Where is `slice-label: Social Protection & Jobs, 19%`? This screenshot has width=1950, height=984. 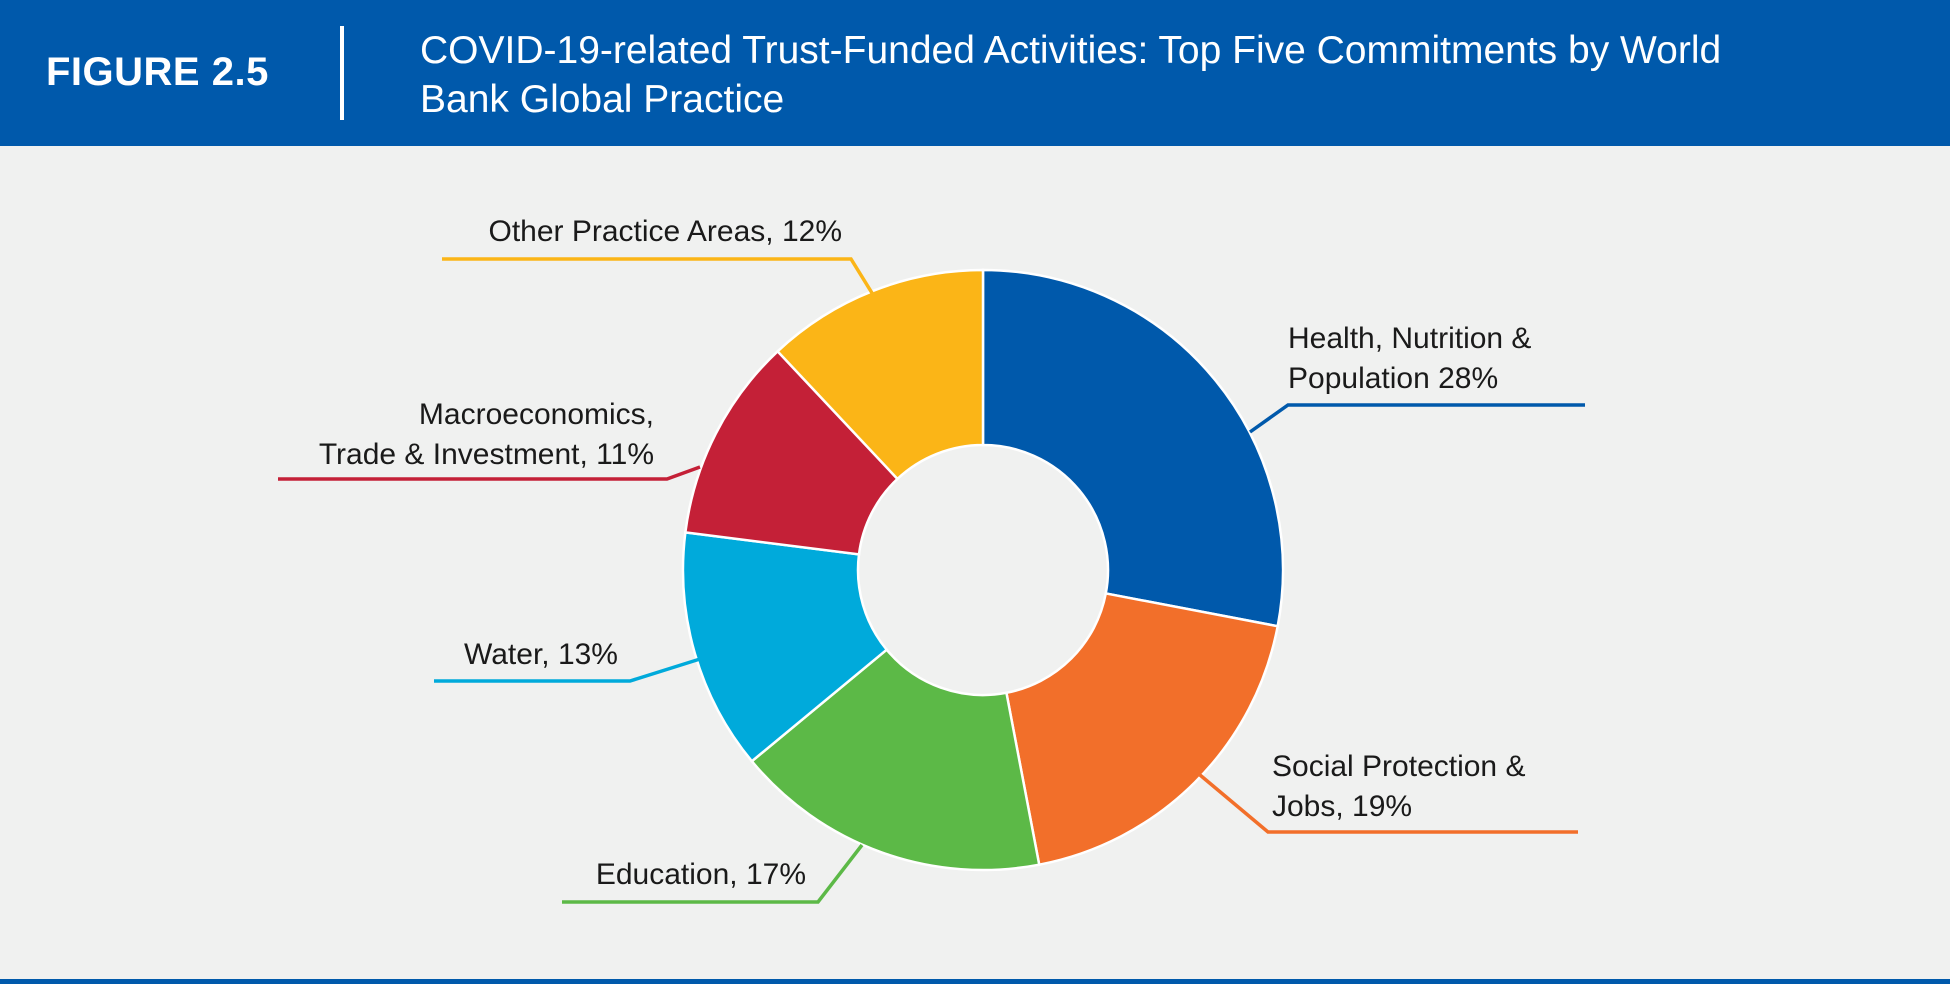 slice-label: Social Protection & Jobs, 19% is located at coordinates (1398, 786).